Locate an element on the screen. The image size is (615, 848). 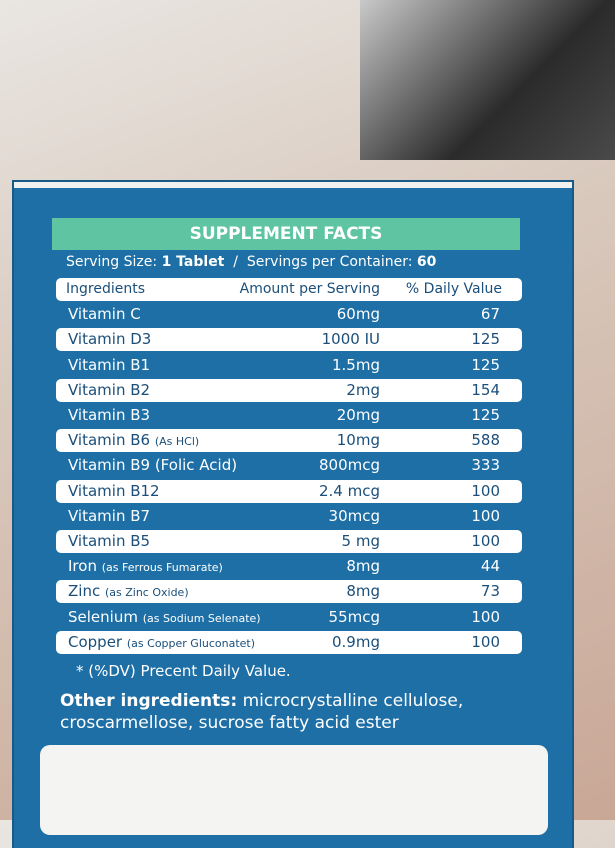
amount: 60mg is located at coordinates (358, 314).